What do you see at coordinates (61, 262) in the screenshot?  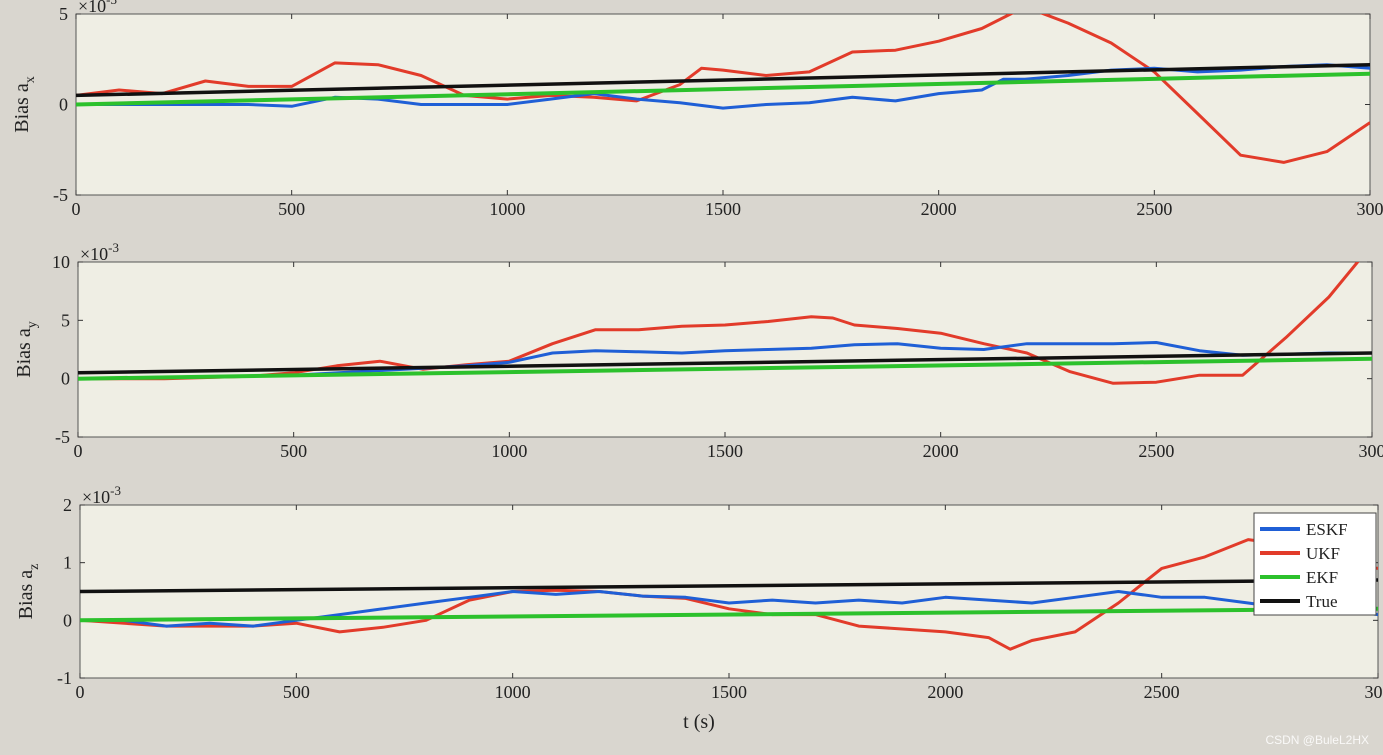 I see `y-tick-label: 10` at bounding box center [61, 262].